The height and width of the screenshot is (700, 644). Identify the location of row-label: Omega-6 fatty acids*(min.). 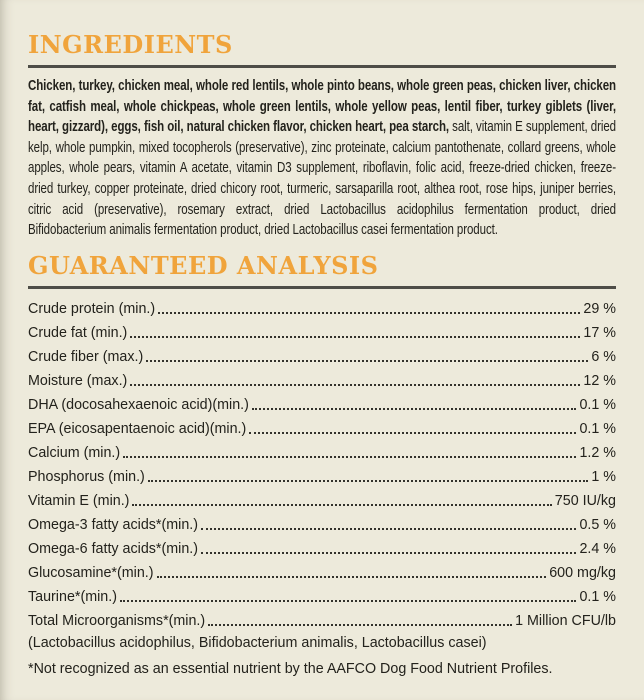
(113, 548).